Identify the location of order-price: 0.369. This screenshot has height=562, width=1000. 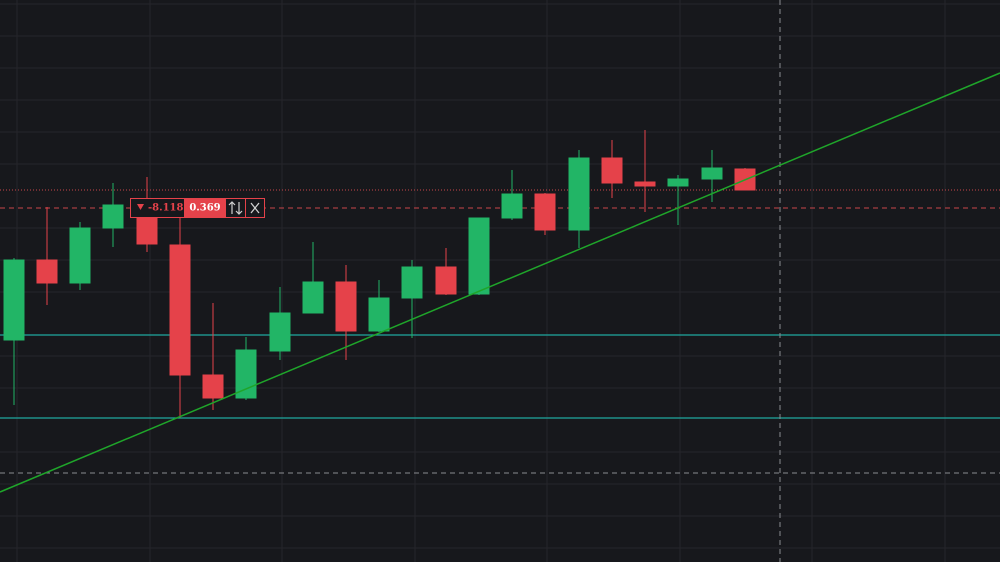
(204, 208).